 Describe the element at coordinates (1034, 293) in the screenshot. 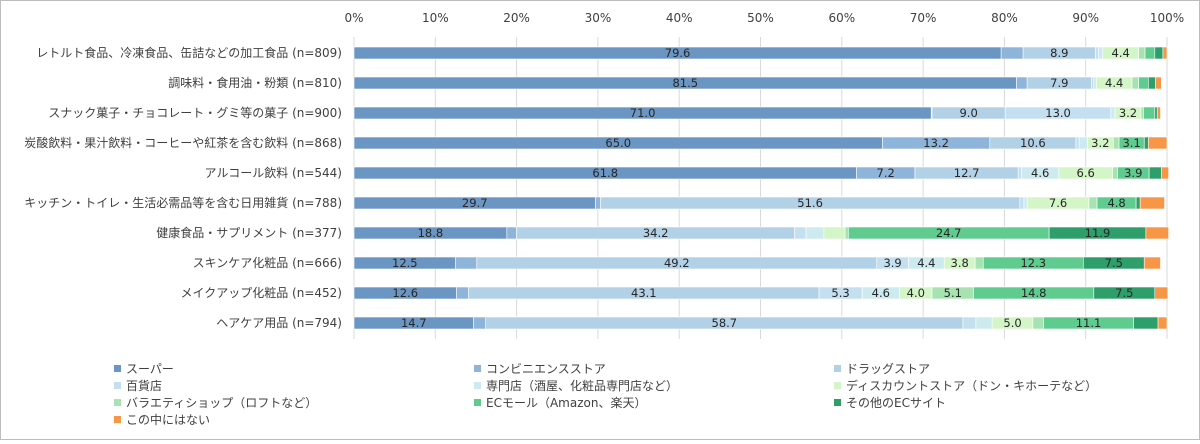

I see `data-label: 14.8` at that location.